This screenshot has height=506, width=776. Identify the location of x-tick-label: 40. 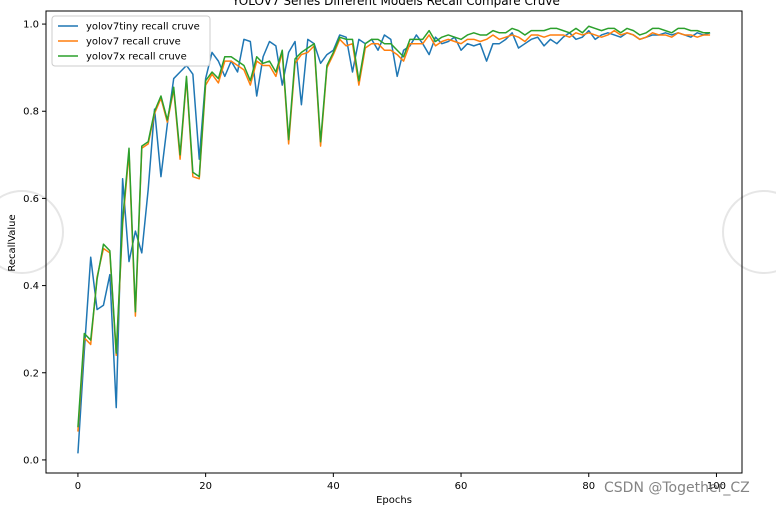
(333, 486).